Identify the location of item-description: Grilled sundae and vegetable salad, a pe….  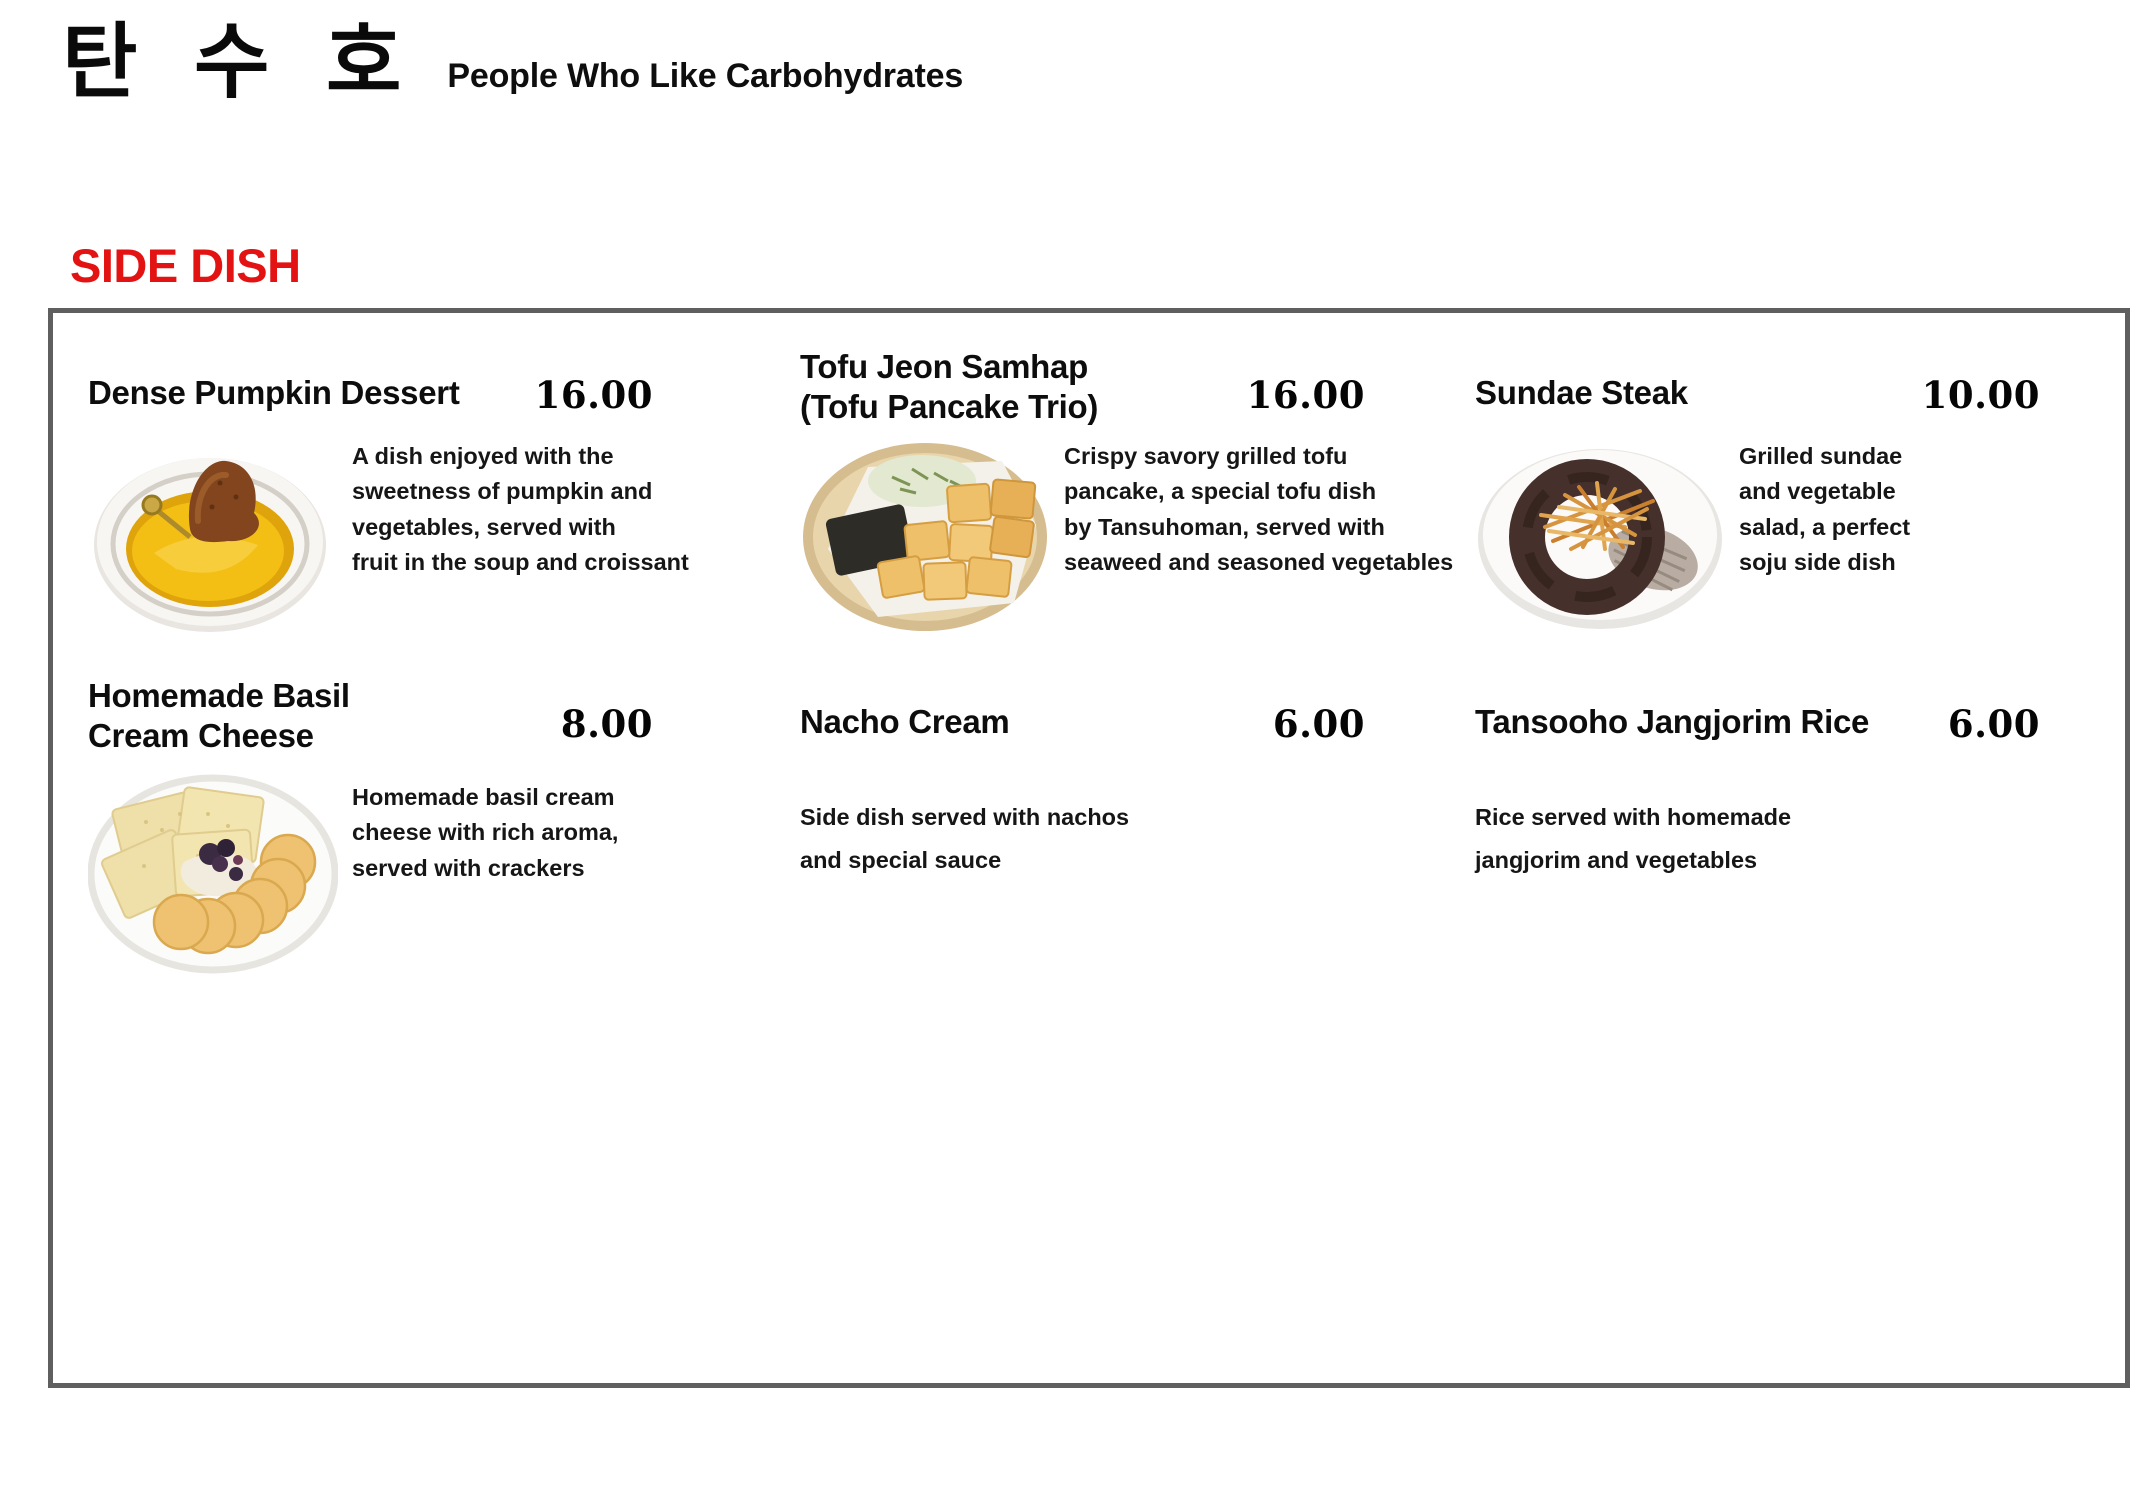
(1825, 509).